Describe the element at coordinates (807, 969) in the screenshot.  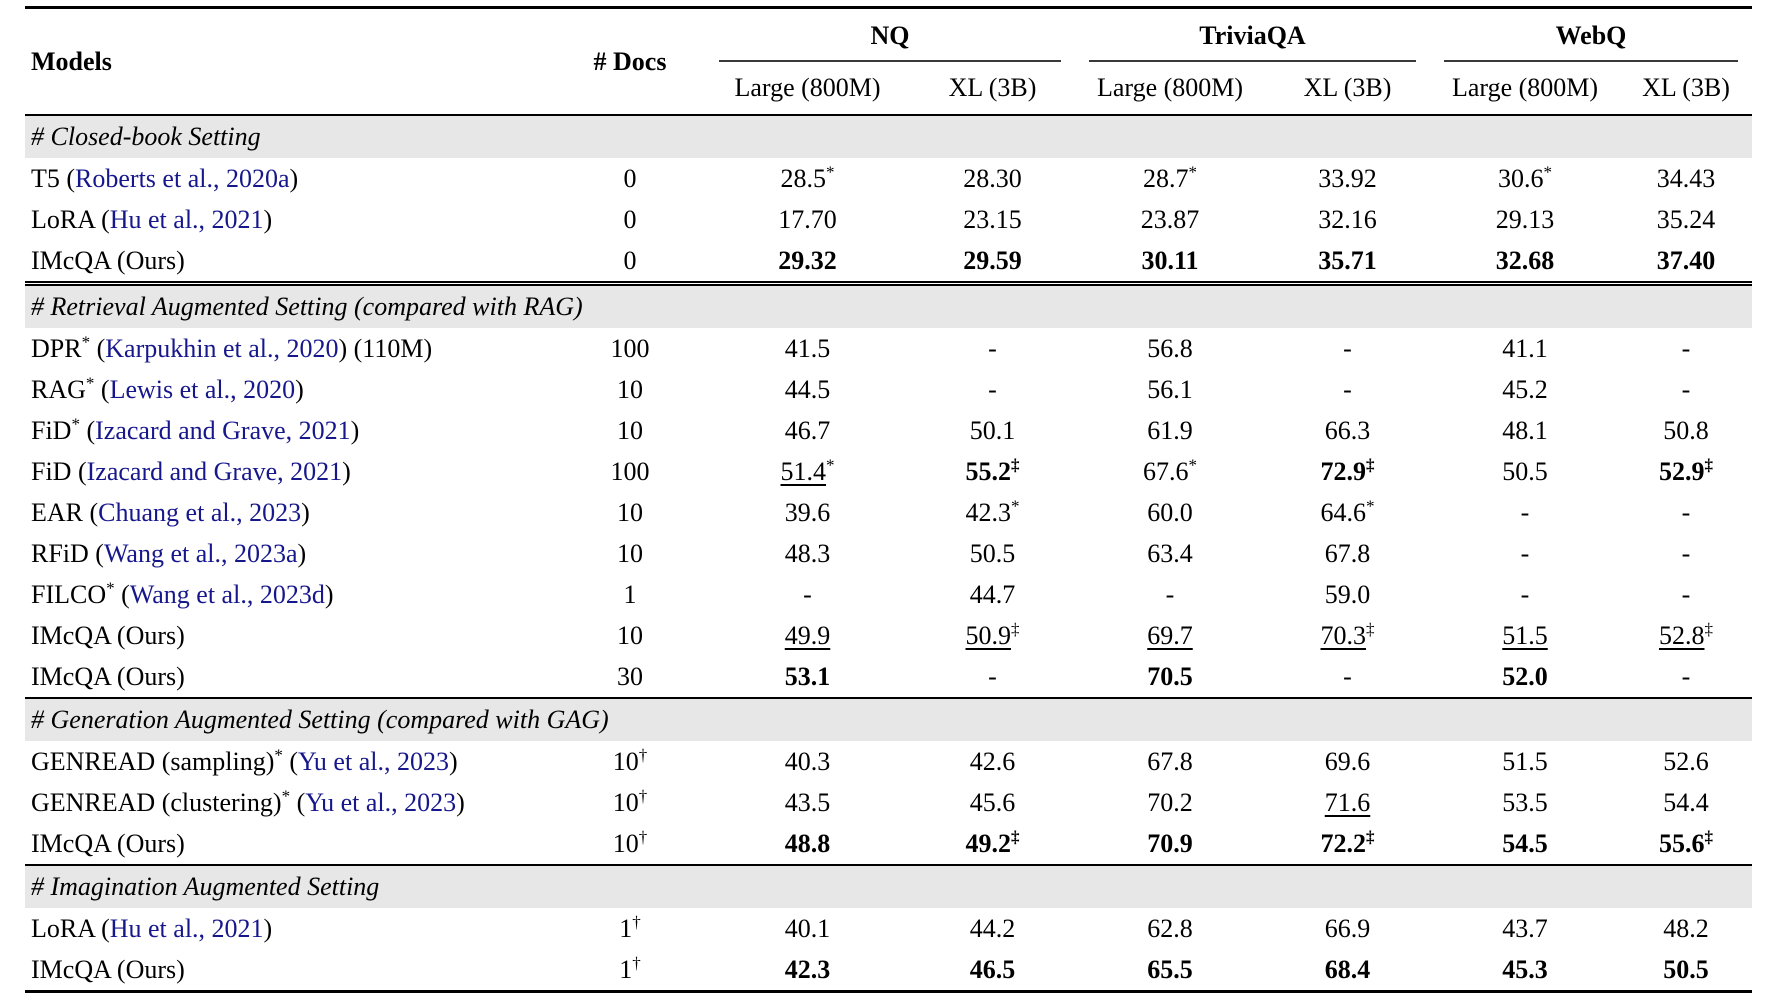
I see `value-text: 42.3` at that location.